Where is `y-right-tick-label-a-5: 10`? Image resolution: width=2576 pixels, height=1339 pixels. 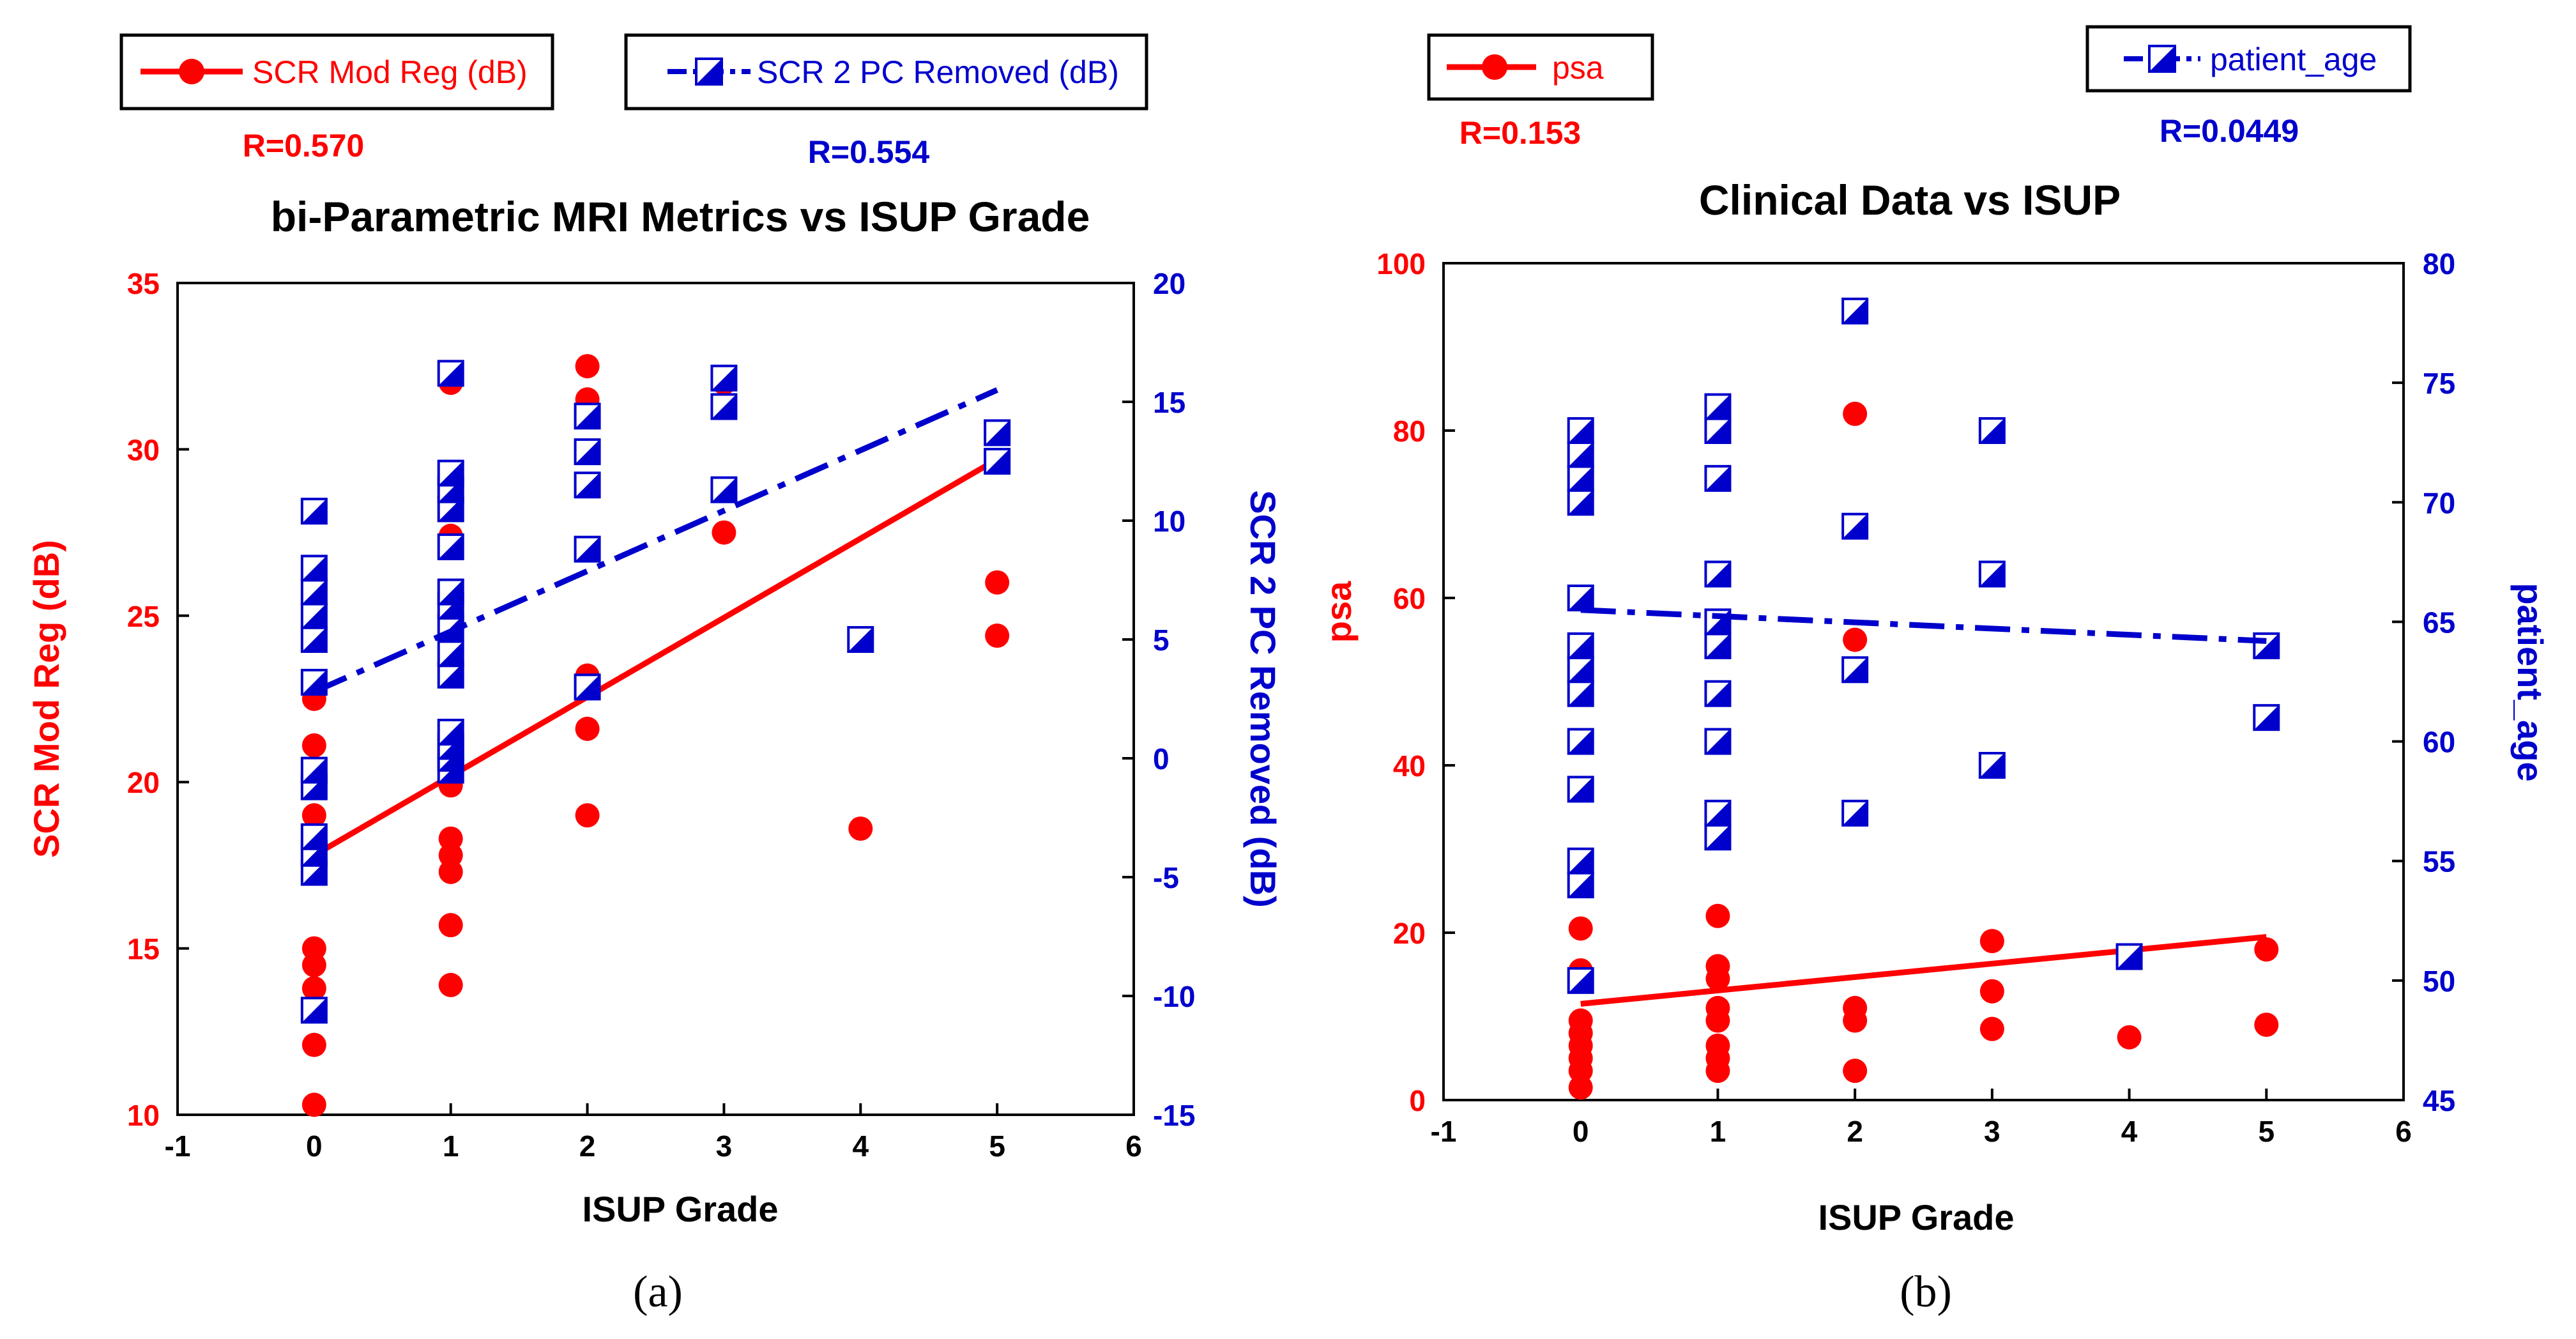 y-right-tick-label-a-5: 10 is located at coordinates (1169, 521).